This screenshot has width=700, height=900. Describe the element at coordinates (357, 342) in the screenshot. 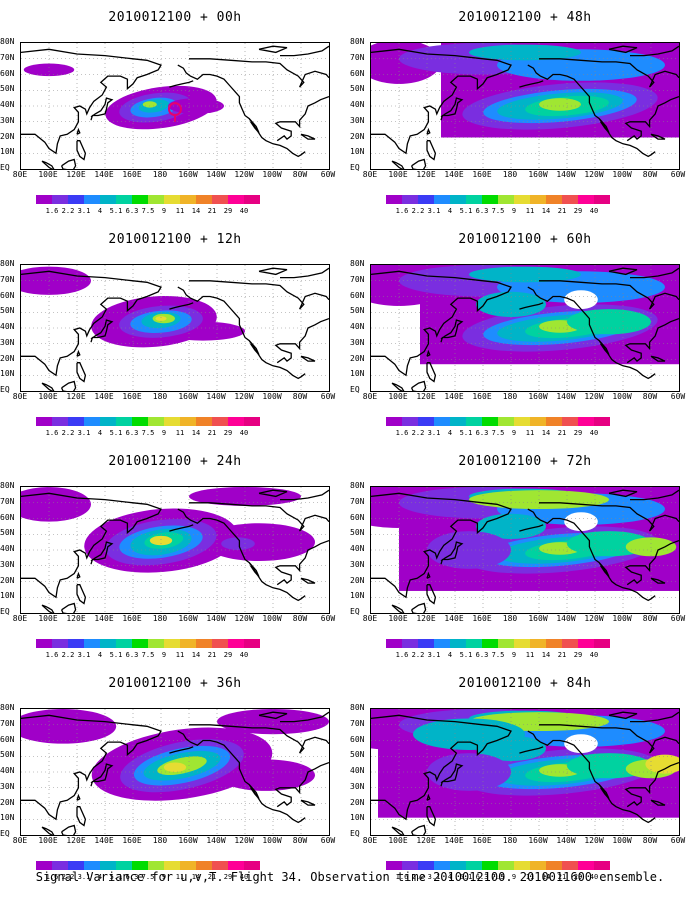

I see `lat-label: 30N` at that location.